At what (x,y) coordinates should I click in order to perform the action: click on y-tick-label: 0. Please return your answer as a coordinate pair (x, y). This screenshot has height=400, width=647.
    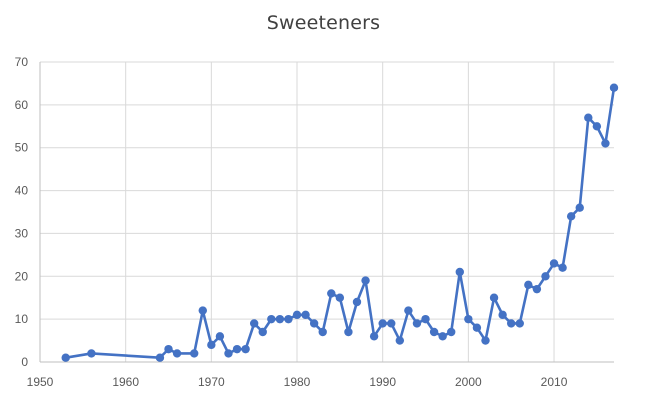
    Looking at the image, I should click on (24, 362).